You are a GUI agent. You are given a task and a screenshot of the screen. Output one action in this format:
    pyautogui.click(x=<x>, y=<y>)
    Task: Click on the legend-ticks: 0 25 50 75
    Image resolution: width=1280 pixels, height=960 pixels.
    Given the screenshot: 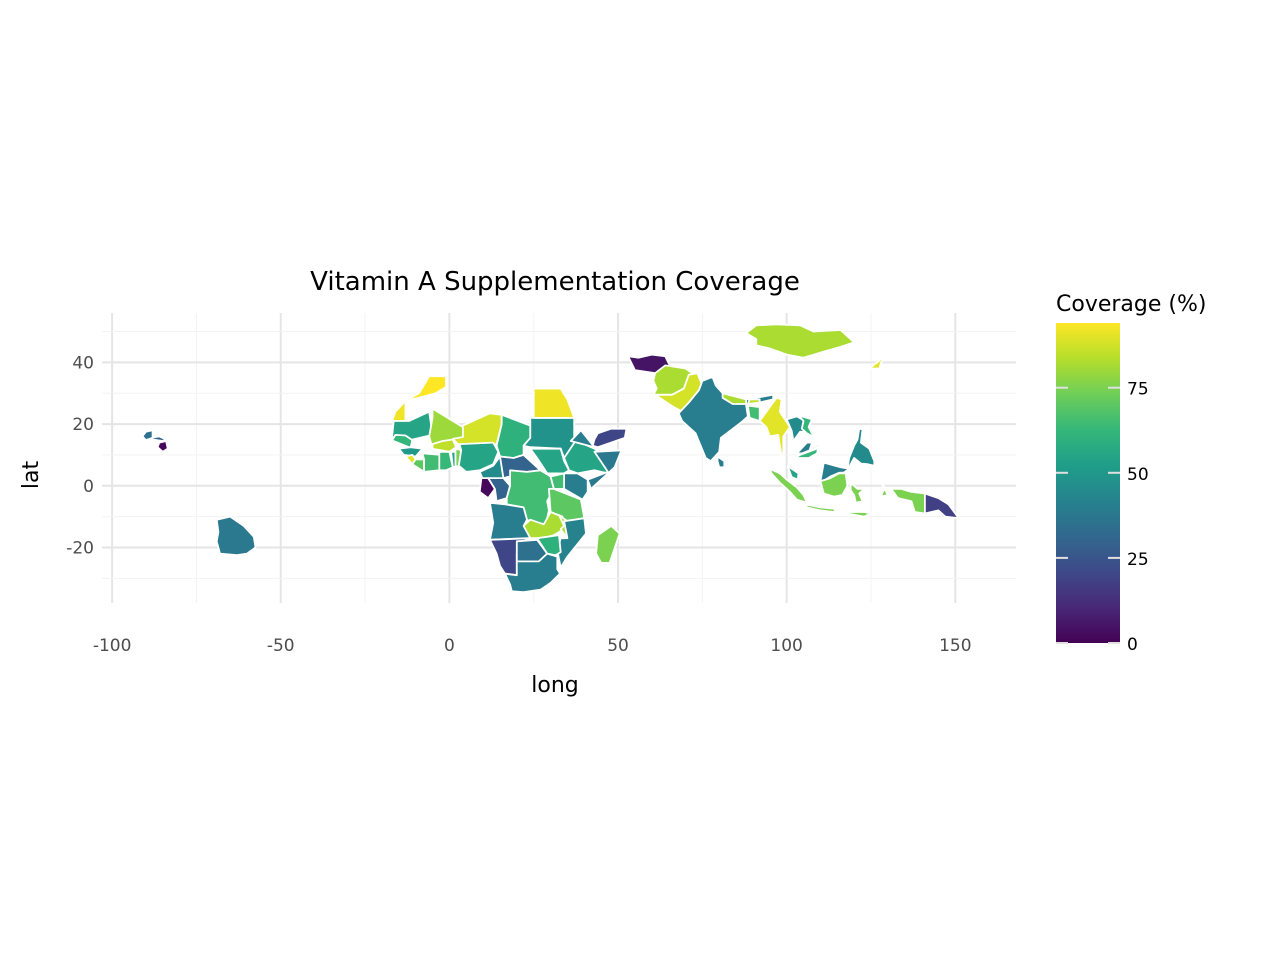 What is the action you would take?
    pyautogui.click(x=1102, y=517)
    